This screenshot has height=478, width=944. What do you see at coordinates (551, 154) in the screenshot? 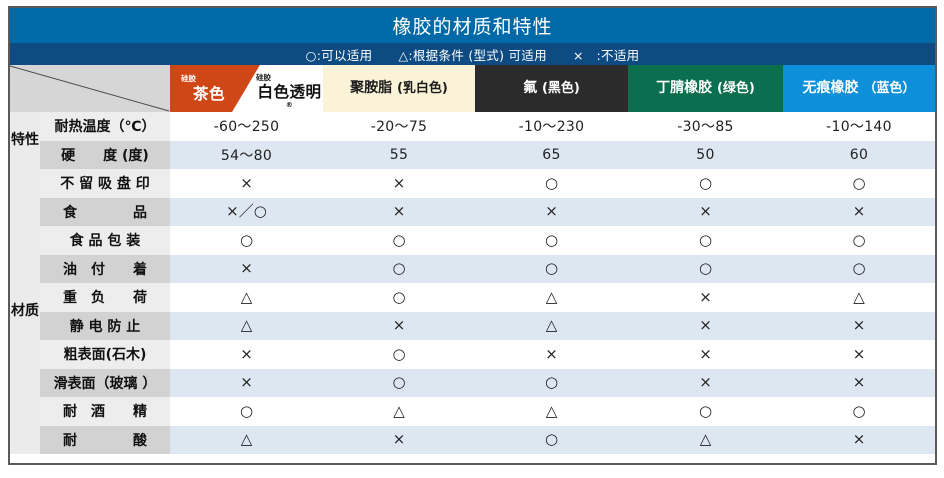
I see `cell-value: 65` at bounding box center [551, 154].